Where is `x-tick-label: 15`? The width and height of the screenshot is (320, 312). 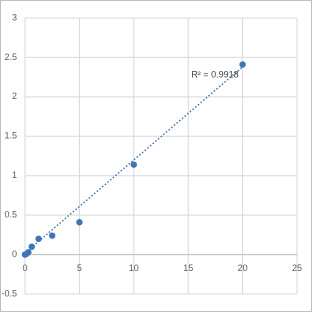 x-tick-label: 15 is located at coordinates (188, 268).